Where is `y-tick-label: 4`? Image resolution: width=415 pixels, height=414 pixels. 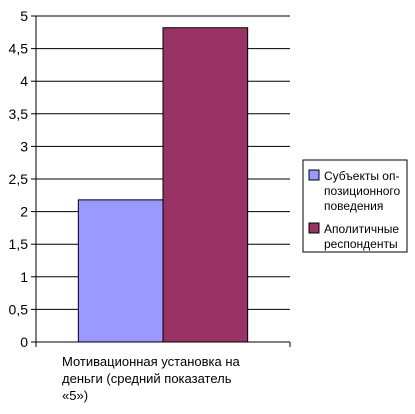 y-tick-label: 4 is located at coordinates (24, 81).